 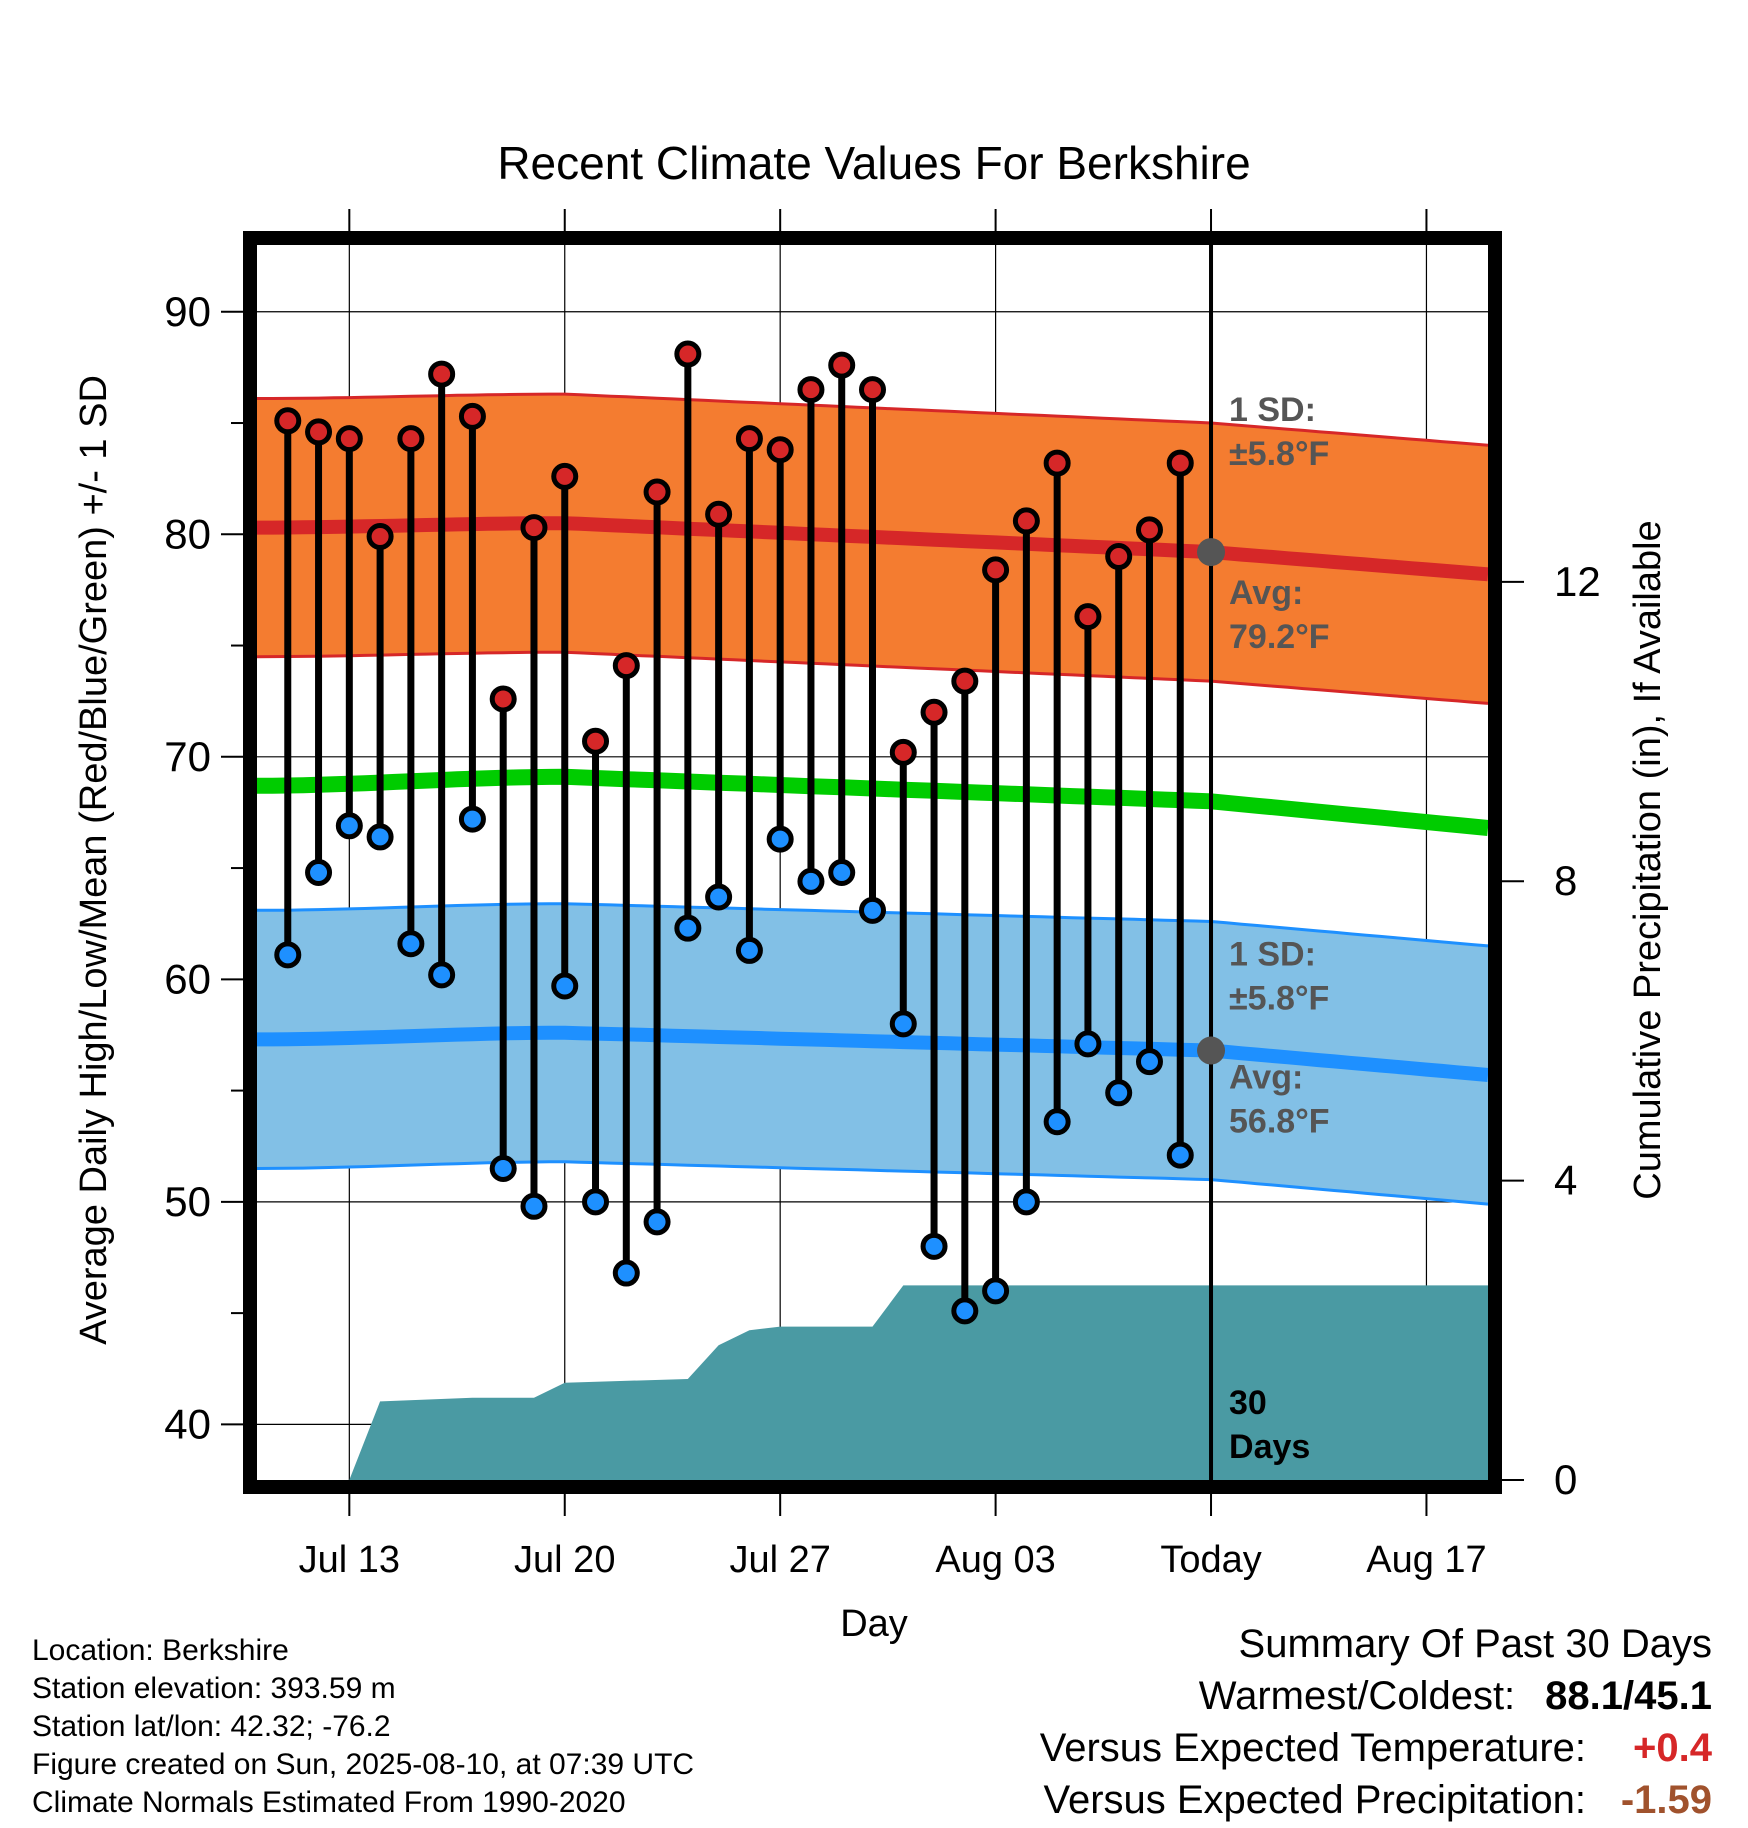 I want to click on high-avg-label: Avg:, so click(x=1266, y=593).